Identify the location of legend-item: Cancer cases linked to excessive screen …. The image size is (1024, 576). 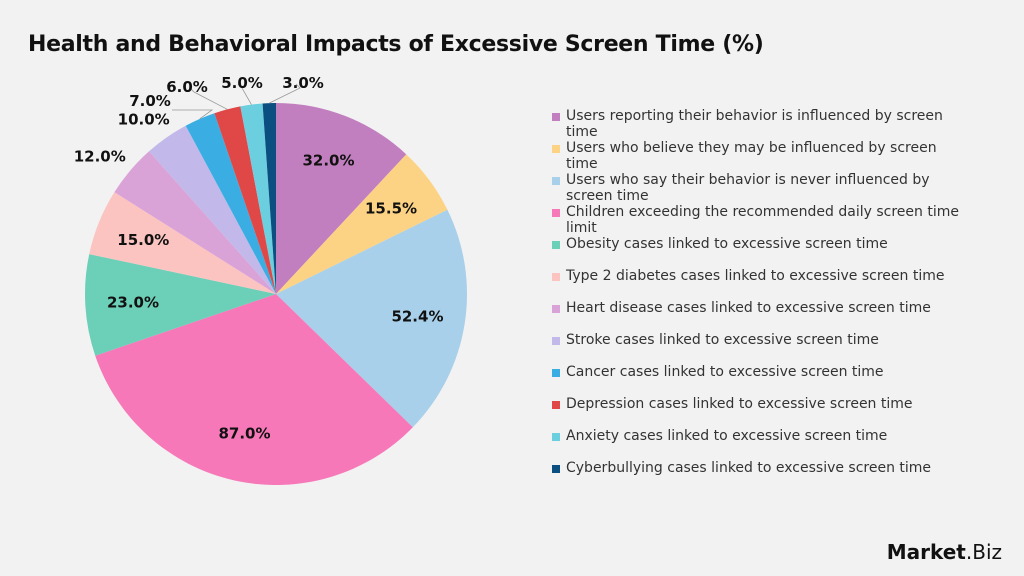
(762, 380).